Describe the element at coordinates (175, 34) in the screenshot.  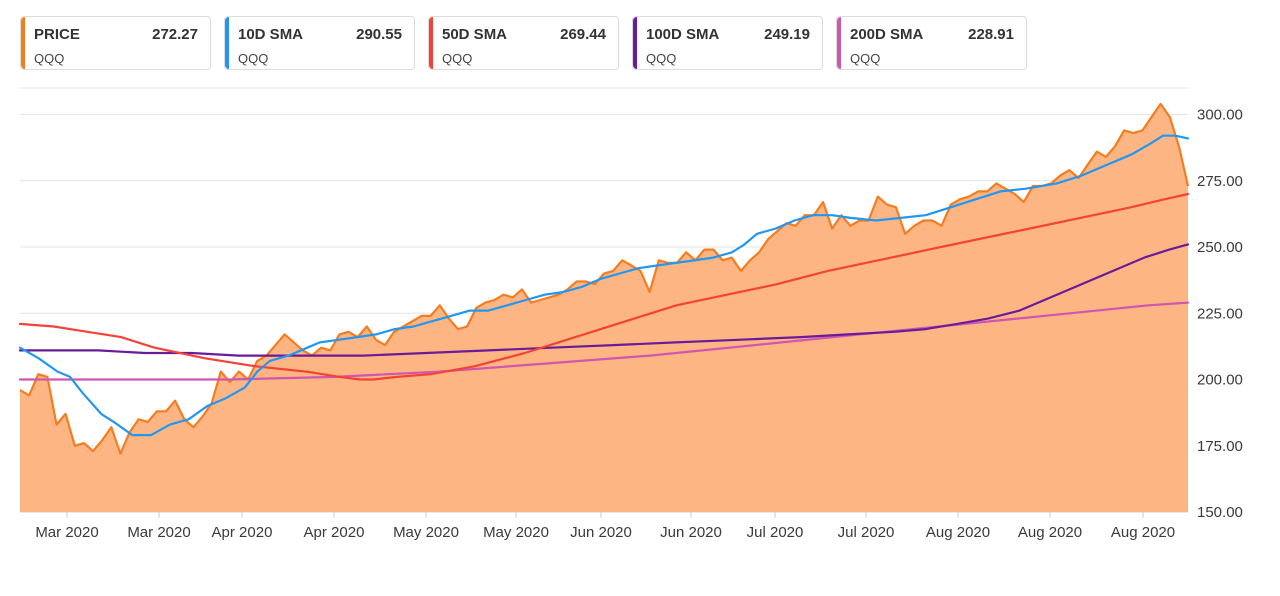
I see `legend-series-value: 272.27` at that location.